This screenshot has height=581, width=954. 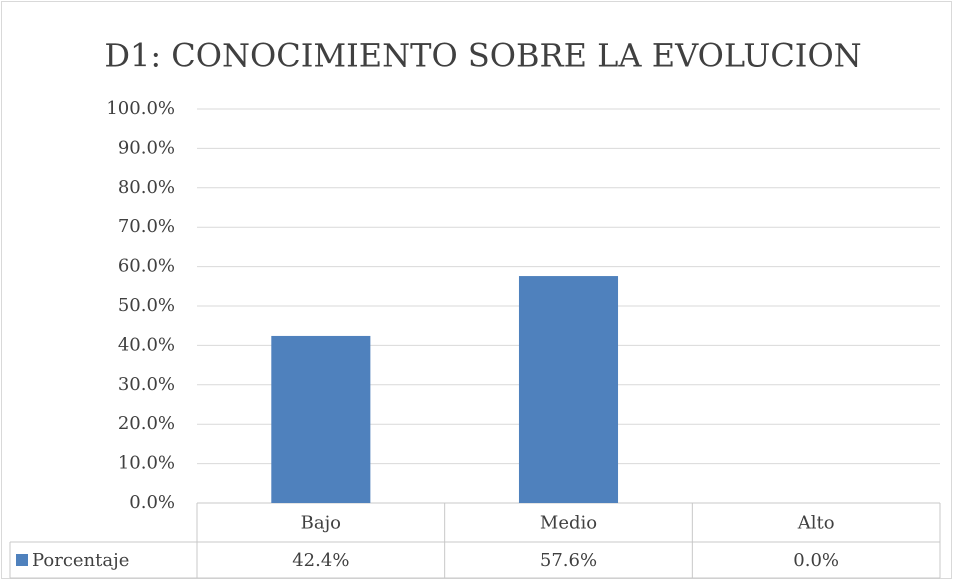 I want to click on y-tick-label: 90.0%, so click(x=146, y=147).